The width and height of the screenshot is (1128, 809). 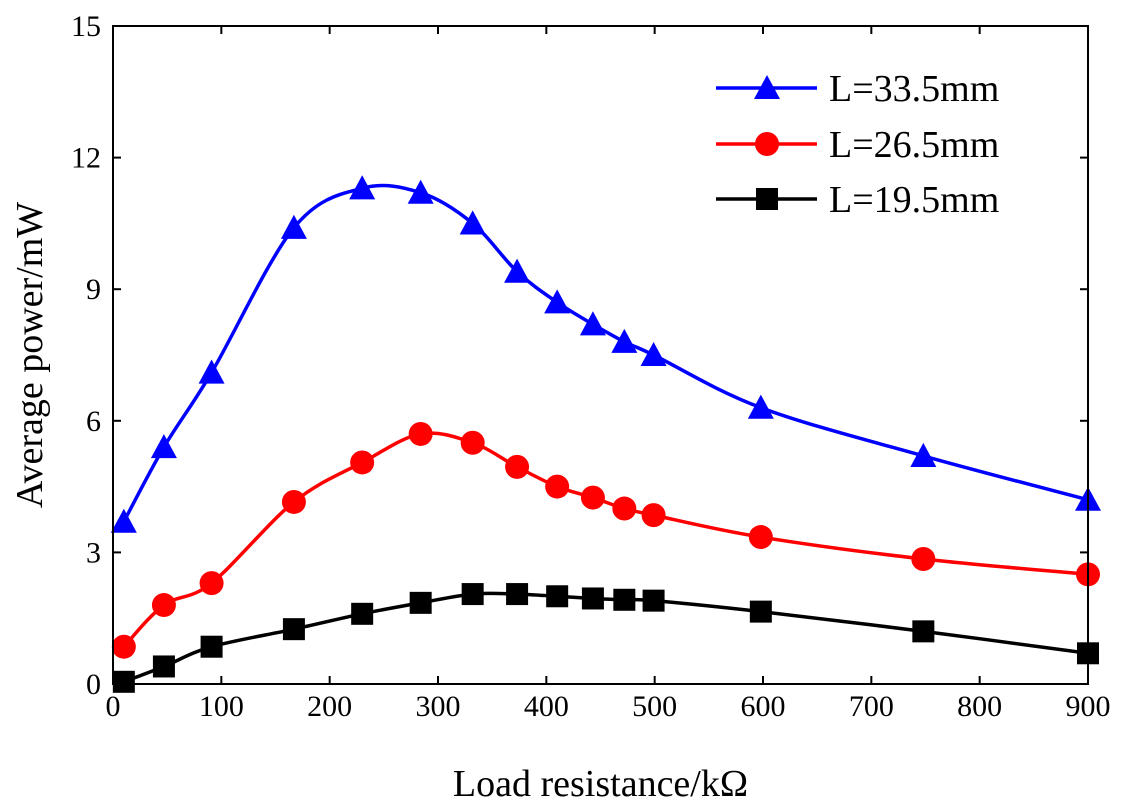 I want to click on x-tick-label: 200, so click(x=329, y=706).